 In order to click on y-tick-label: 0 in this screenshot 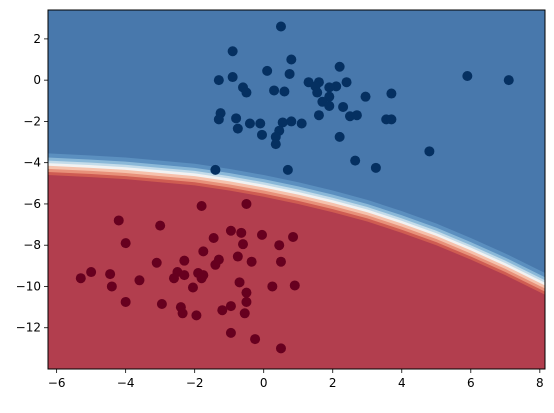, I will do `click(37, 80)`.